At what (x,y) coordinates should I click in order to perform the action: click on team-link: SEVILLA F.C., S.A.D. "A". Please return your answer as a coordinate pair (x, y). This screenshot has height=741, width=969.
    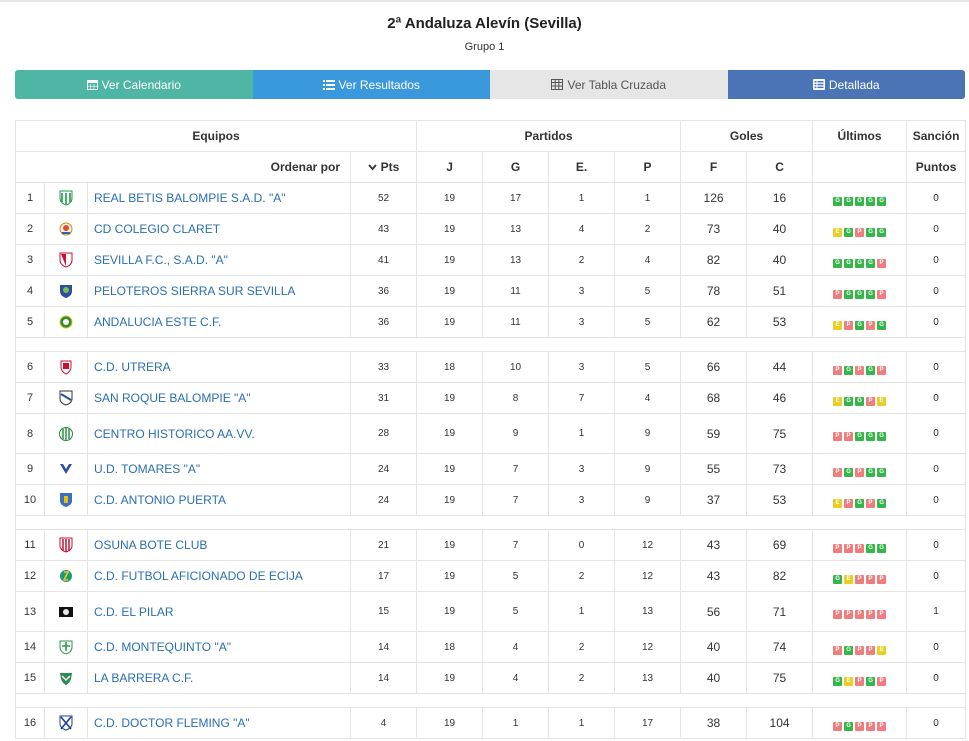
    Looking at the image, I should click on (219, 260).